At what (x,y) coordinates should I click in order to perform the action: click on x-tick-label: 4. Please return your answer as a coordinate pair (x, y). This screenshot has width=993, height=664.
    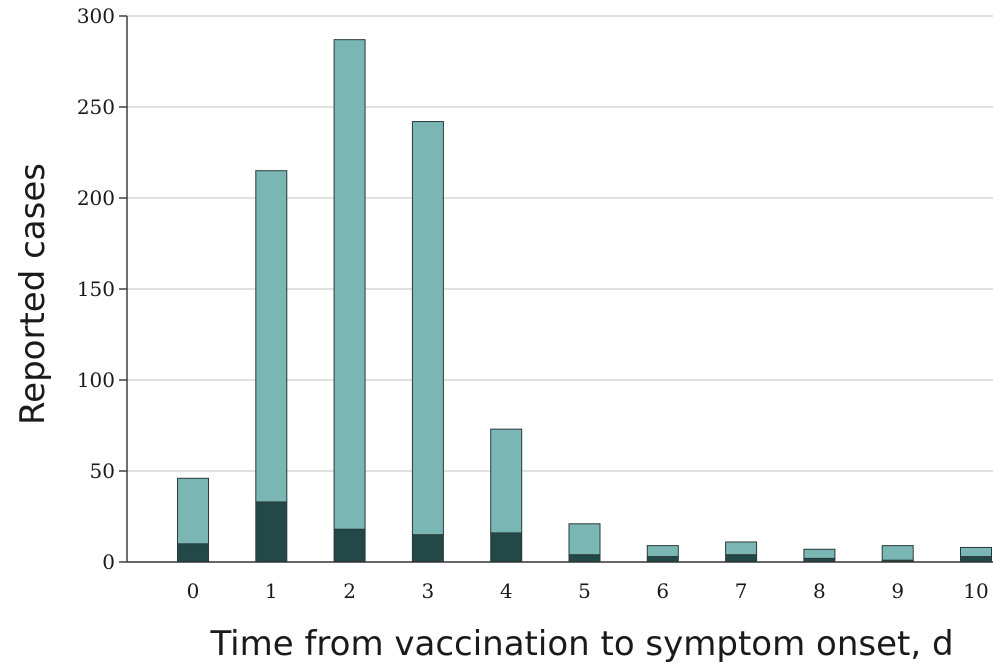
    Looking at the image, I should click on (506, 591).